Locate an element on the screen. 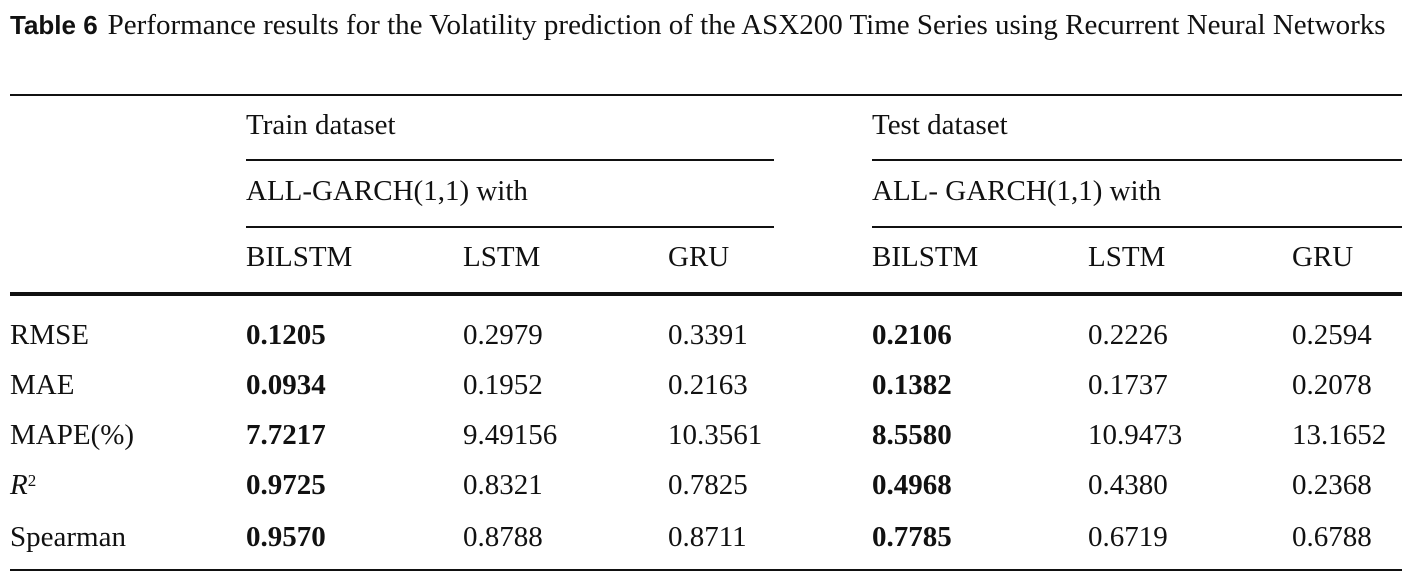 Image resolution: width=1412 pixels, height=576 pixels. table-cell: 0.2594 is located at coordinates (1332, 335).